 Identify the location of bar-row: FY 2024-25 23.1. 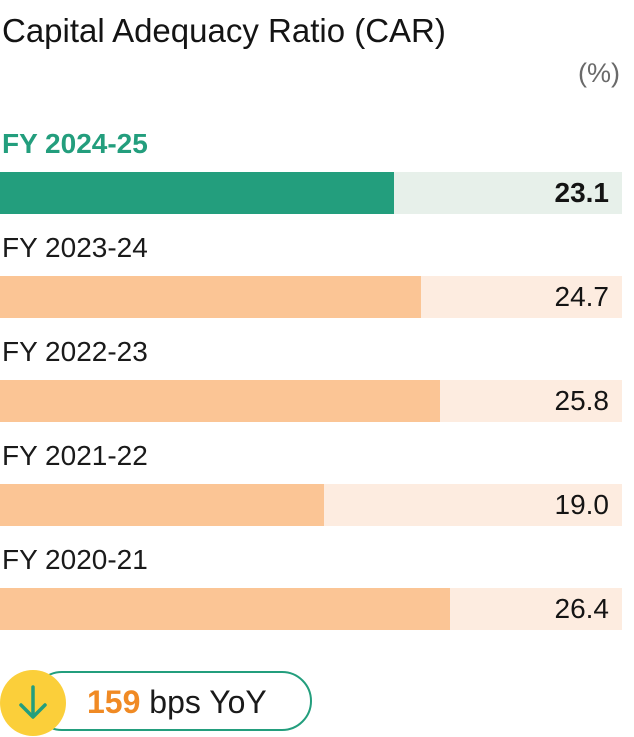
(311, 174).